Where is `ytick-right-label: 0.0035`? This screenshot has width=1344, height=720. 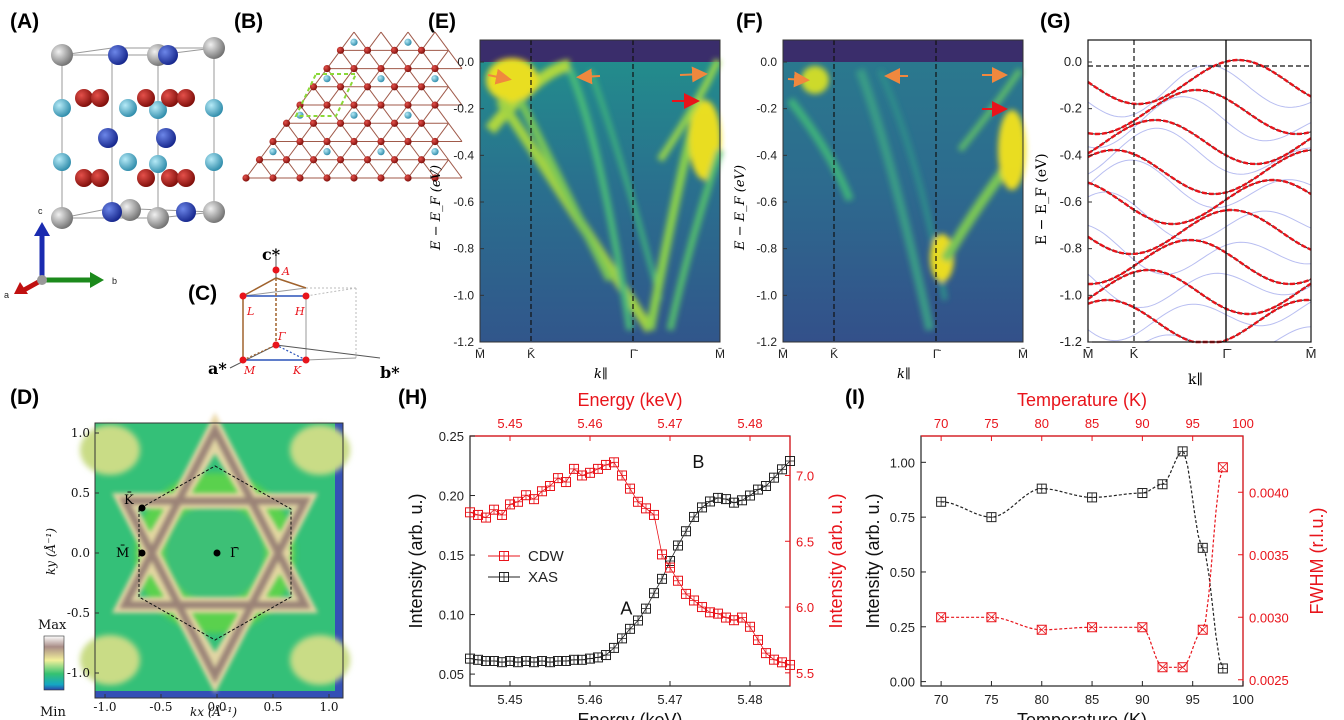
ytick-right-label: 0.0035 is located at coordinates (1269, 555).